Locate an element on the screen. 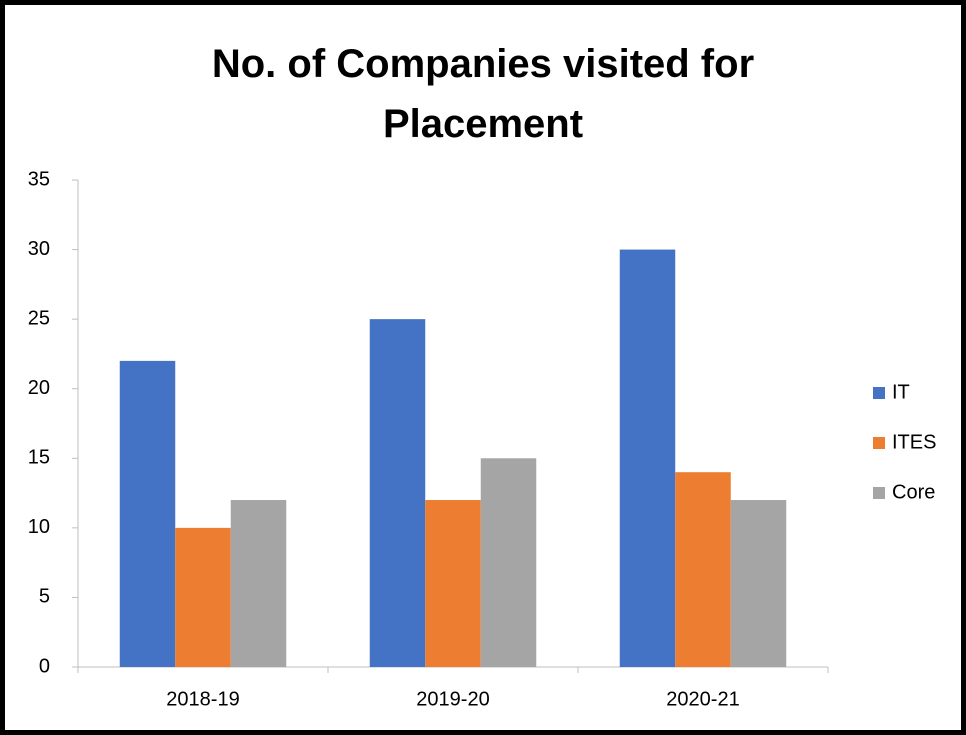  y-tick-label: 30 is located at coordinates (39, 249).